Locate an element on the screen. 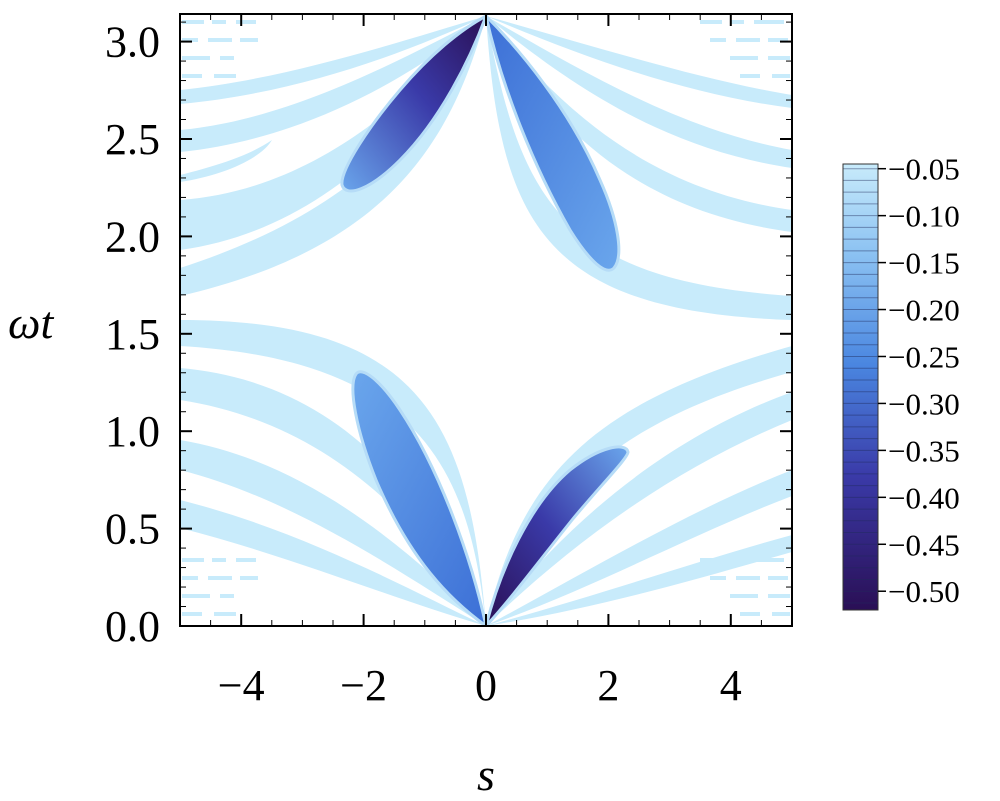 This screenshot has width=1000, height=801. colorbar-tick-label: −0.15 is located at coordinates (924, 263).